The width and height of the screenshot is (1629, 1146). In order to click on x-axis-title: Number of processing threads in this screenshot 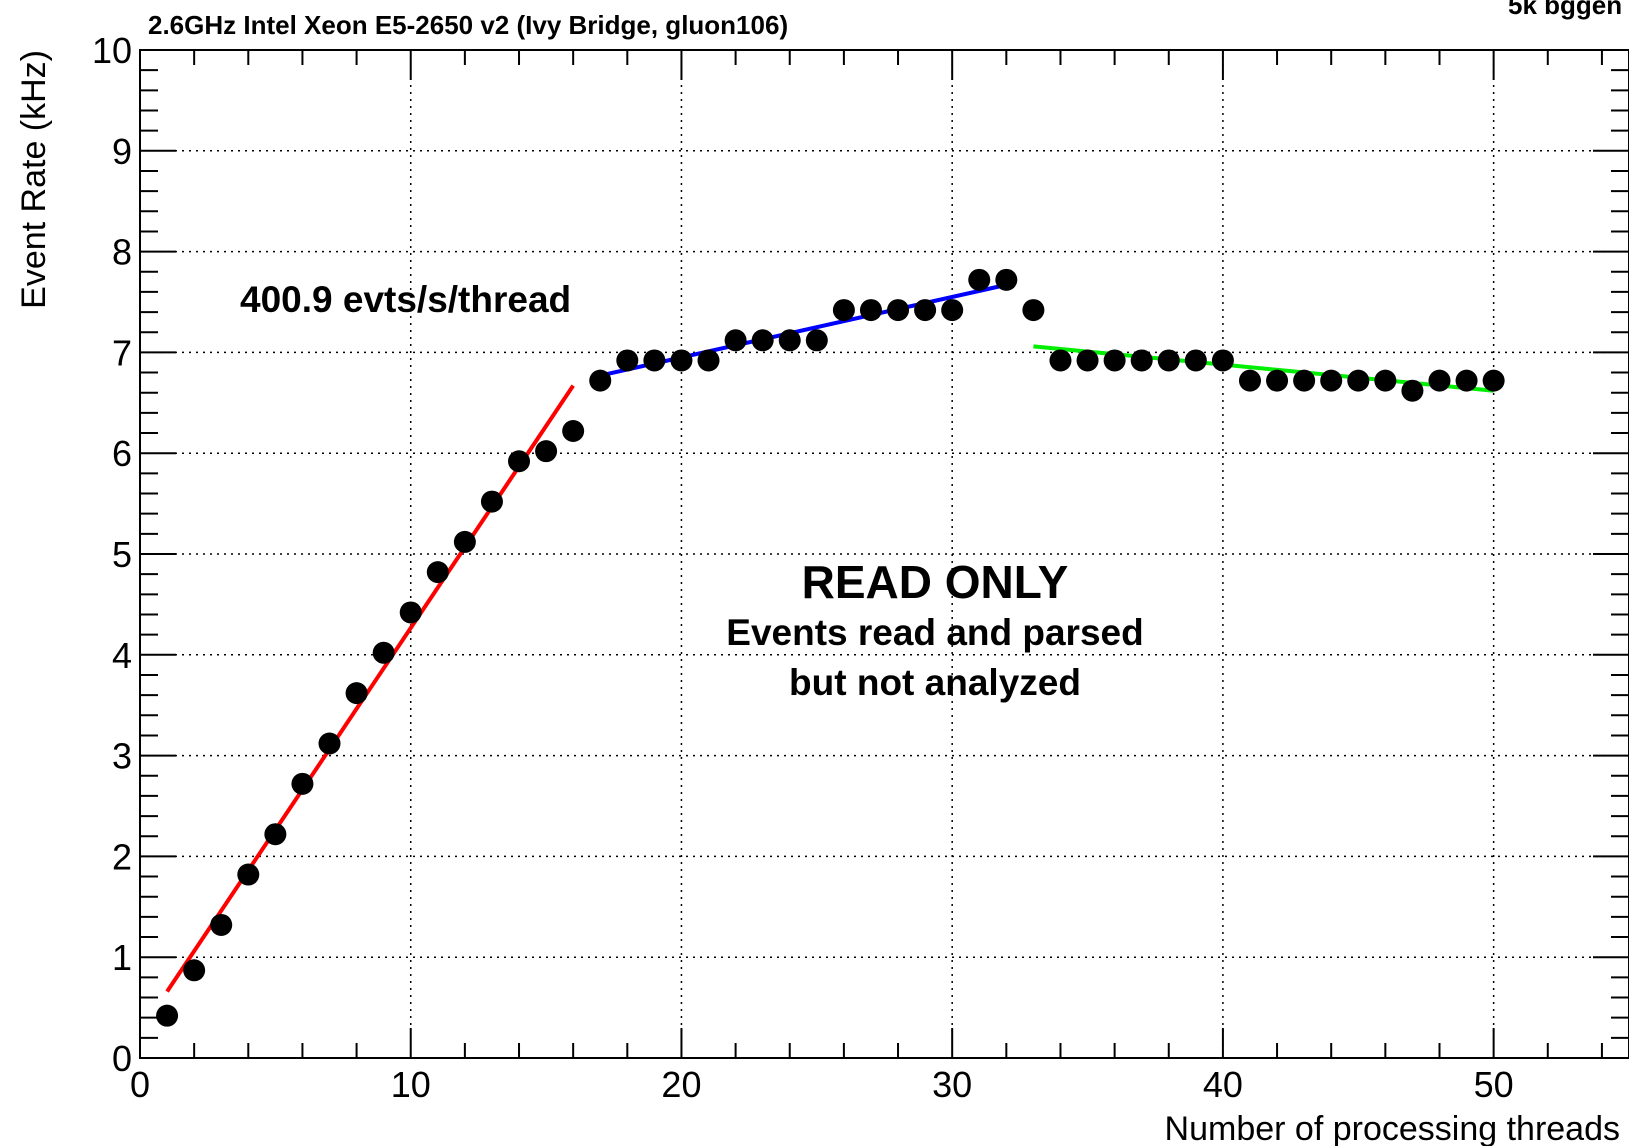, I will do `click(1392, 1128)`.